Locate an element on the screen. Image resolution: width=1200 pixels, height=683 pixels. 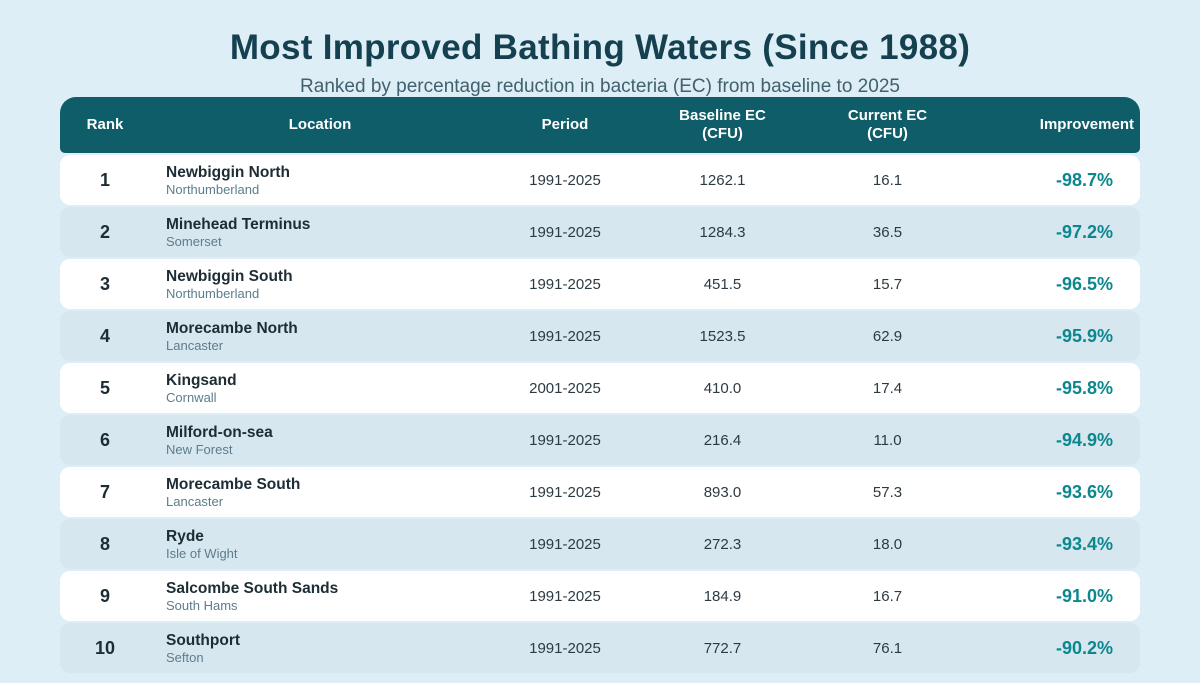
baseline-ec-cell: 451.5 is located at coordinates (722, 284).